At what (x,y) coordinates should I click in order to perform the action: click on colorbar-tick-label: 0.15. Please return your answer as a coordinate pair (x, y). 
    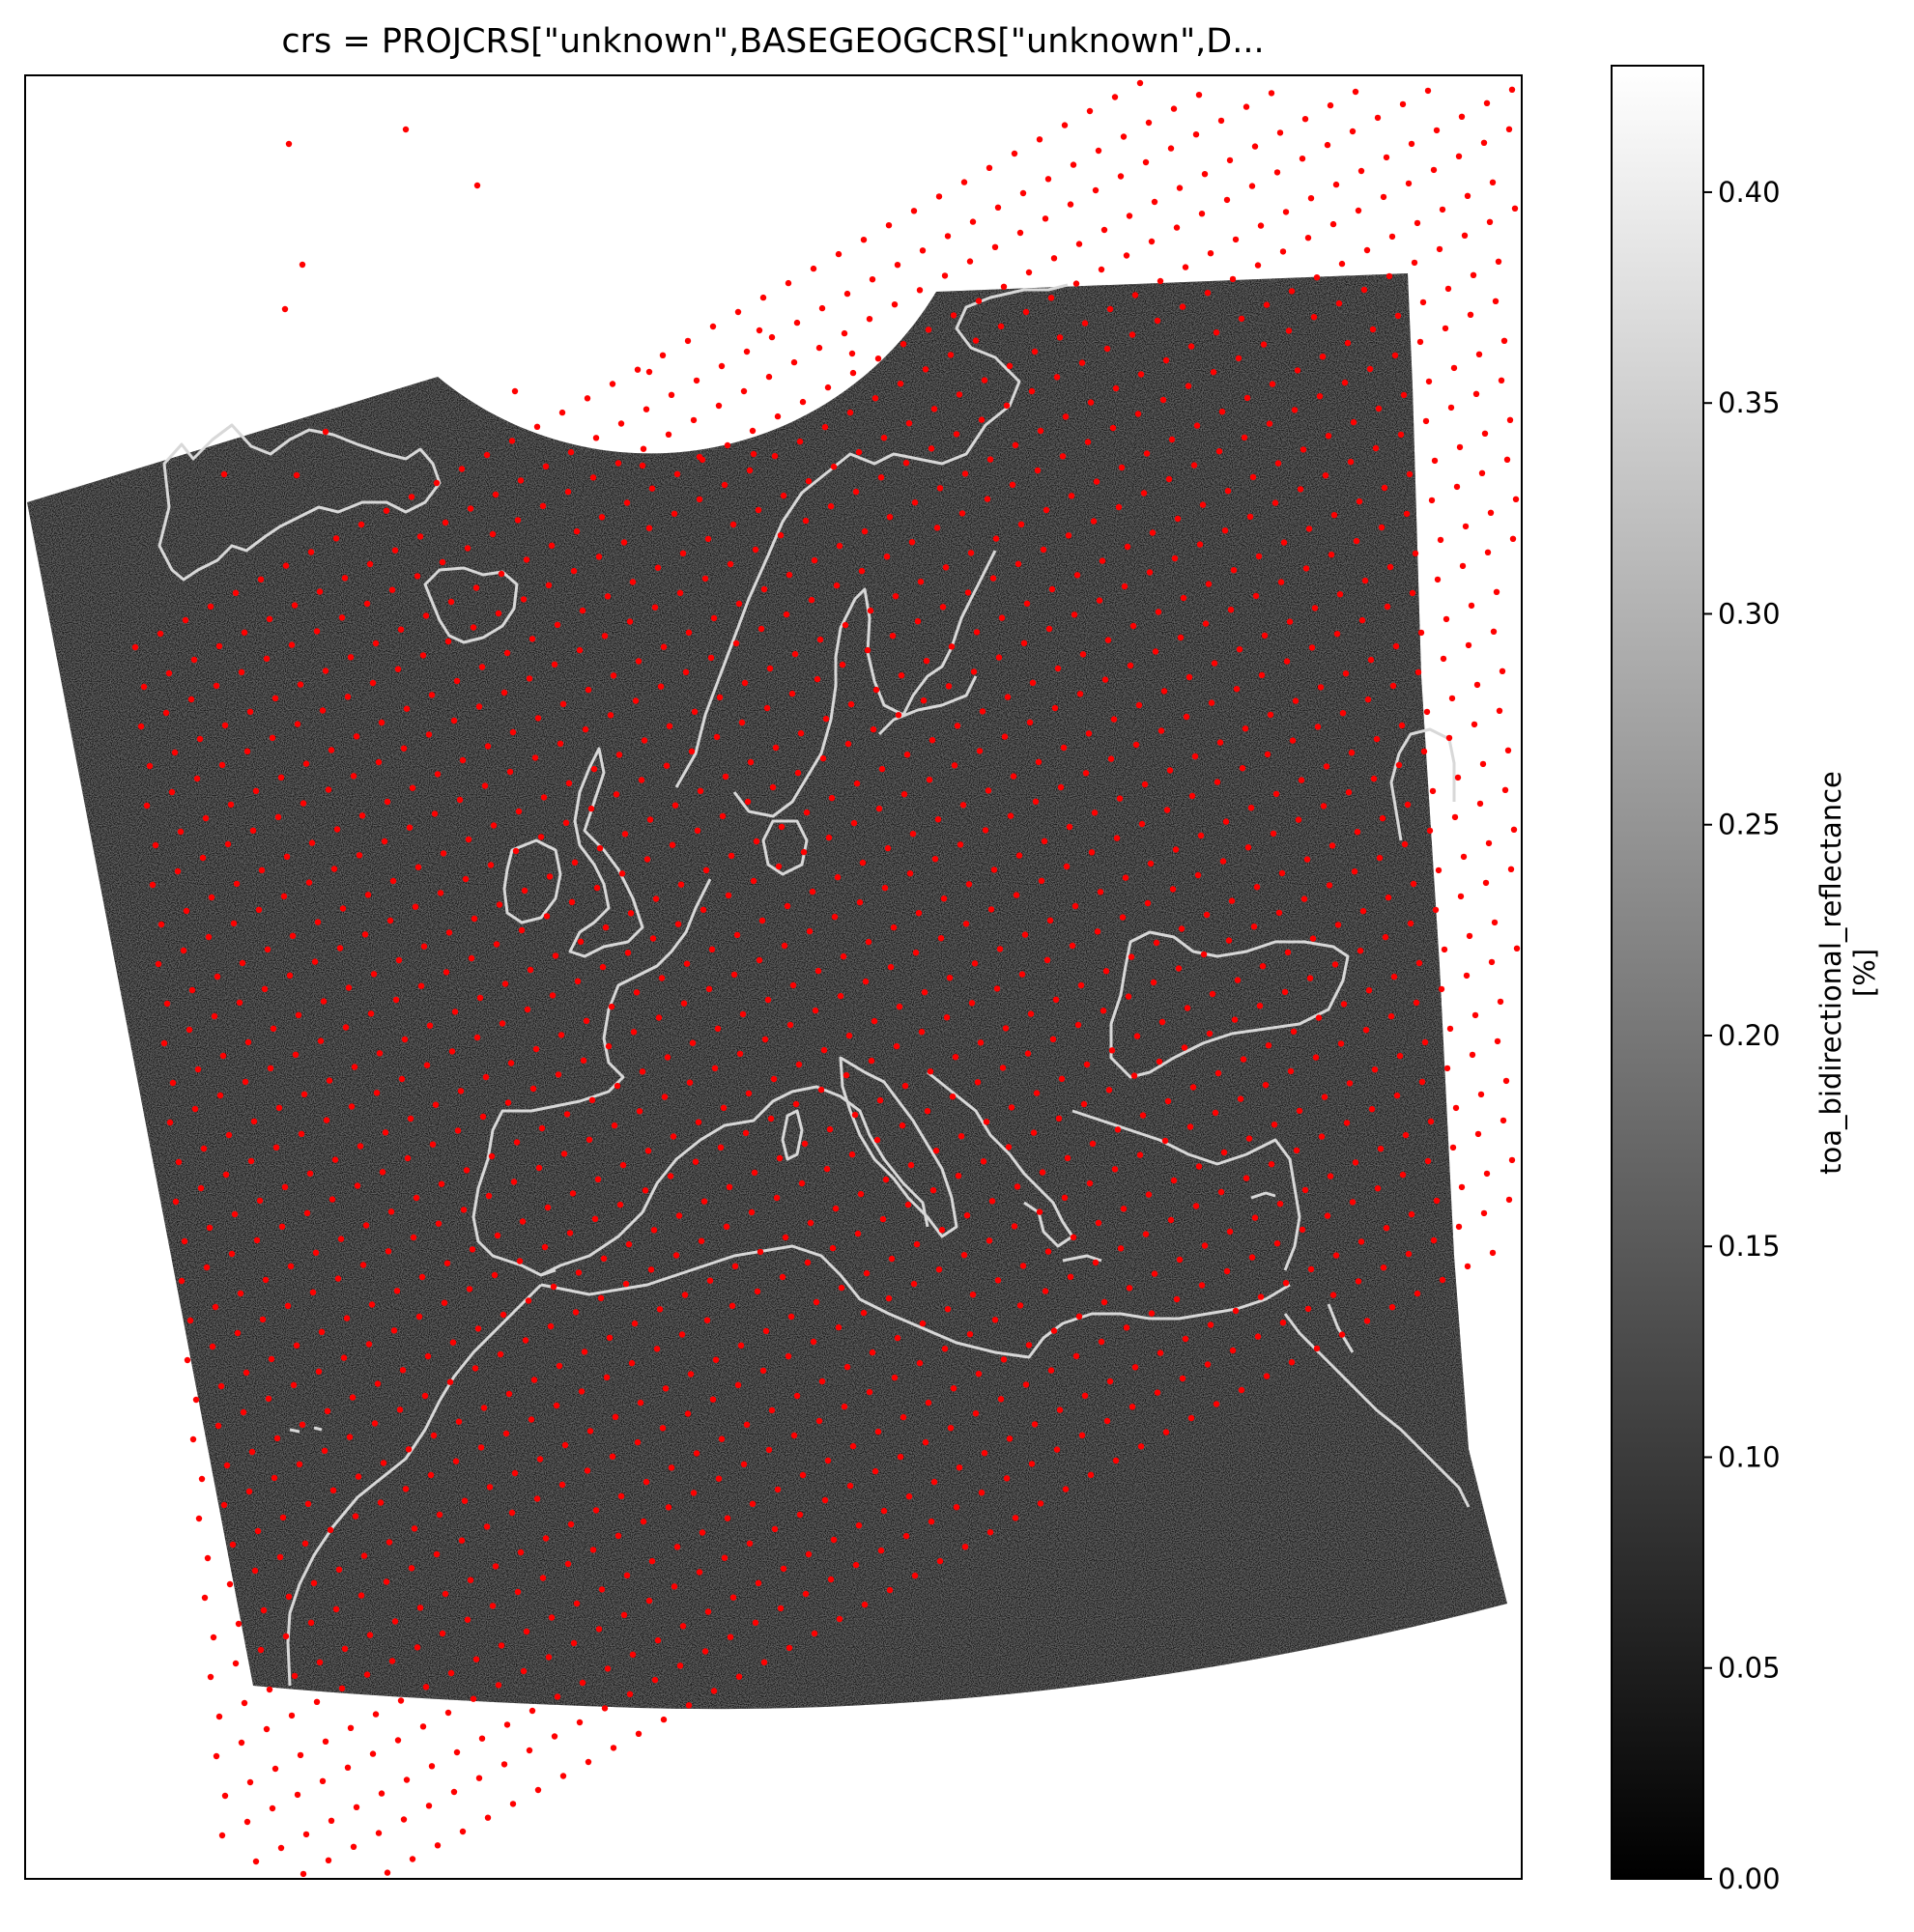
    Looking at the image, I should click on (1750, 1246).